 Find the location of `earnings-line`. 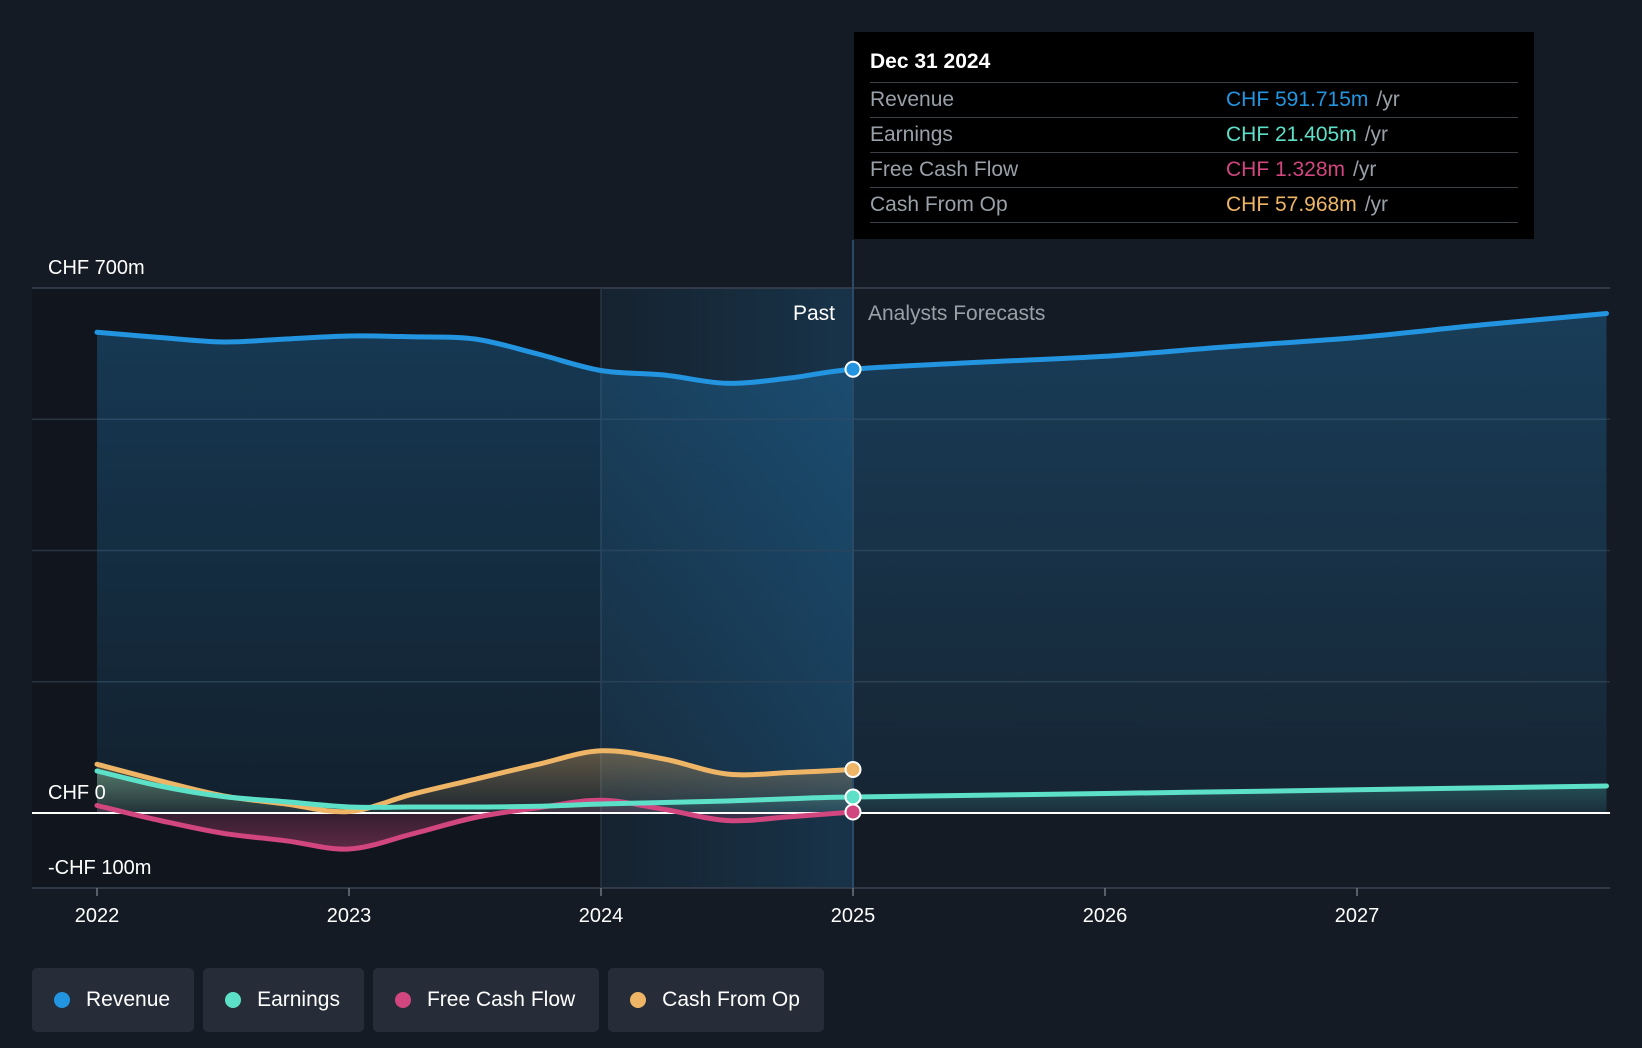

earnings-line is located at coordinates (851, 789).